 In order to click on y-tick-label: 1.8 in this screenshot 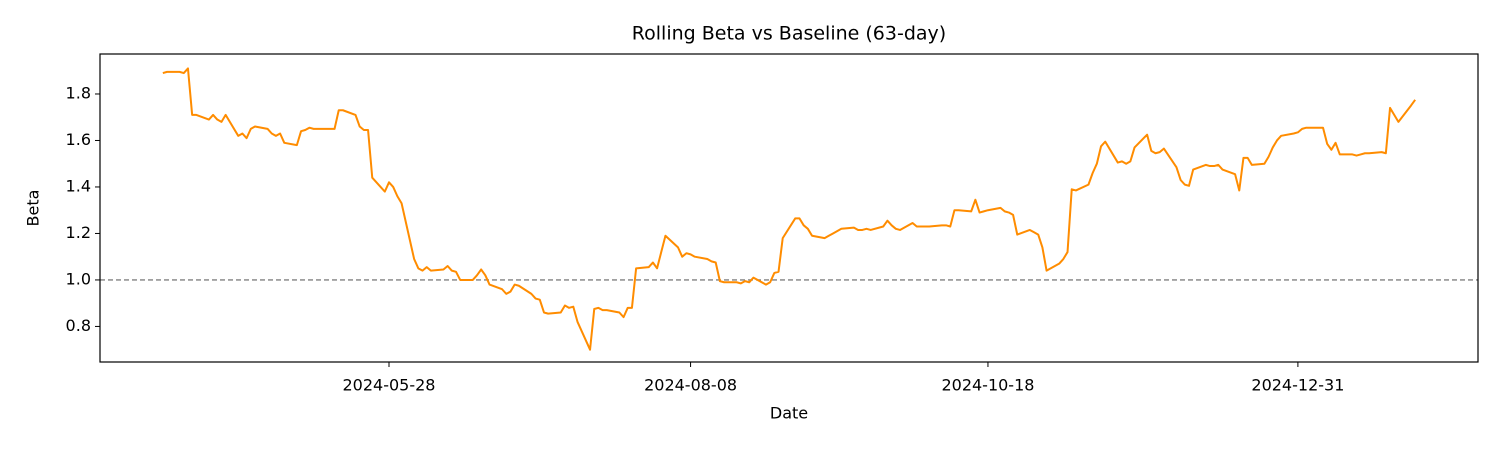, I will do `click(78, 92)`.